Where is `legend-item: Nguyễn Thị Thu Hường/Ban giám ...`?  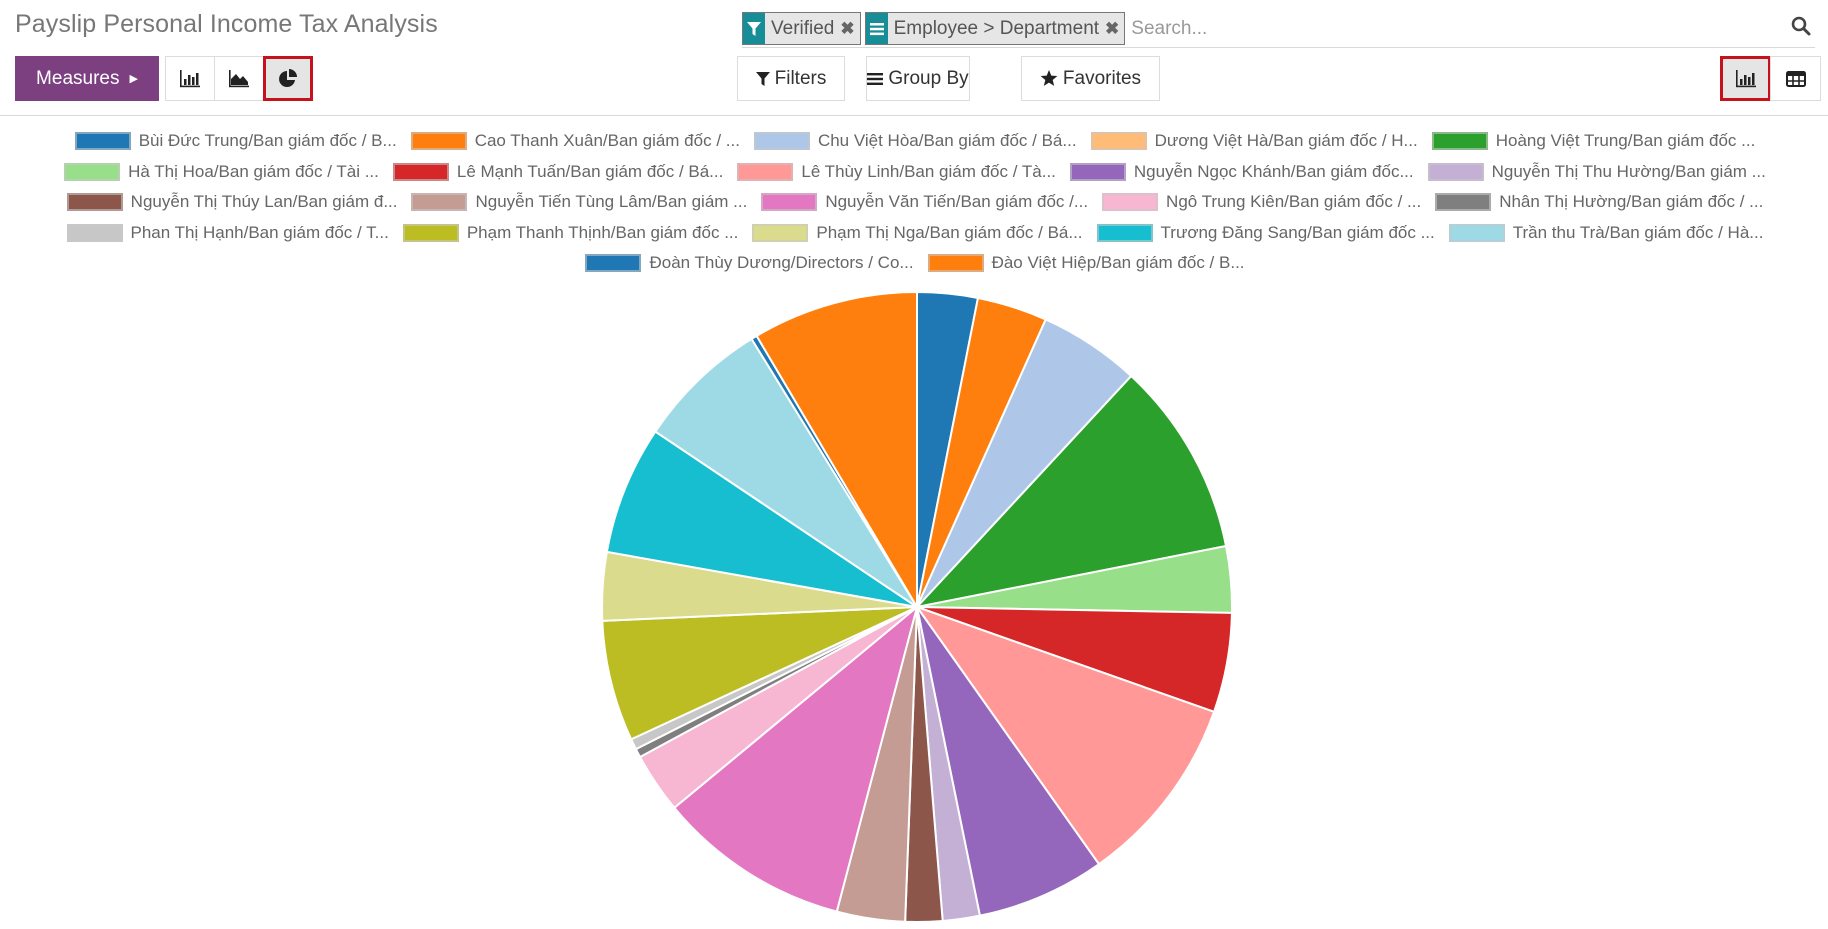
legend-item: Nguyễn Thị Thu Hường/Ban giám ... is located at coordinates (1596, 172).